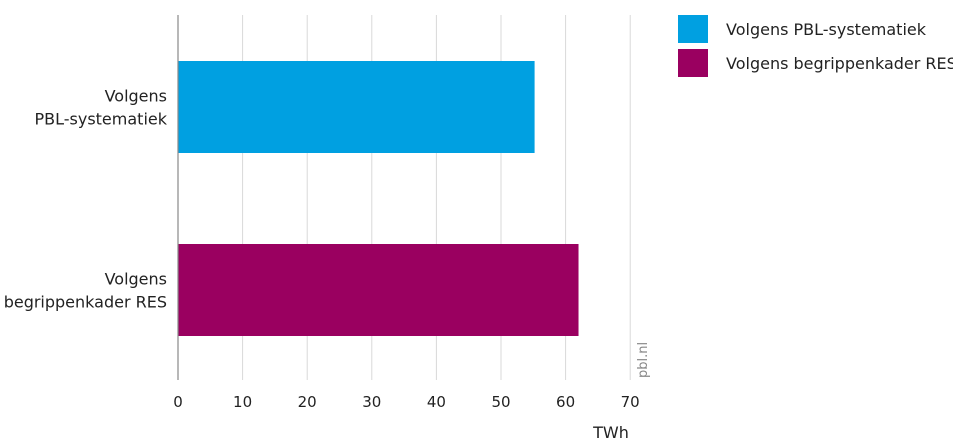 This screenshot has width=953, height=440. What do you see at coordinates (565, 402) in the screenshot?
I see `x-tick-label: 60` at bounding box center [565, 402].